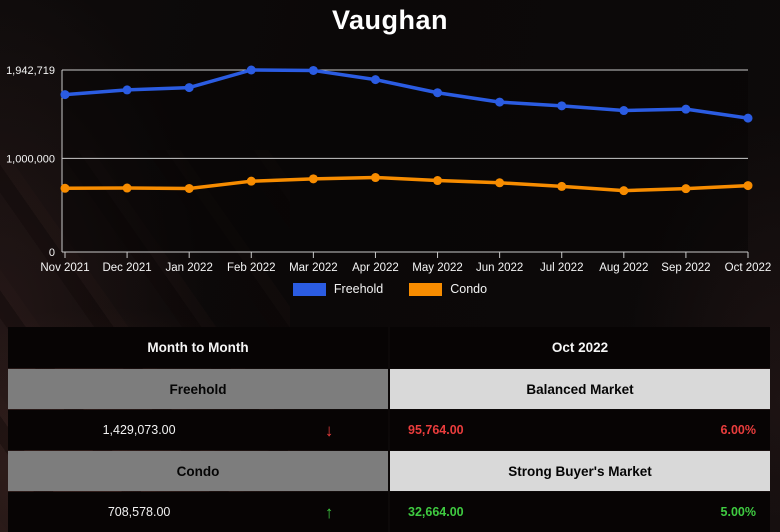 The width and height of the screenshot is (780, 532). I want to click on condo-series, so click(406, 184).